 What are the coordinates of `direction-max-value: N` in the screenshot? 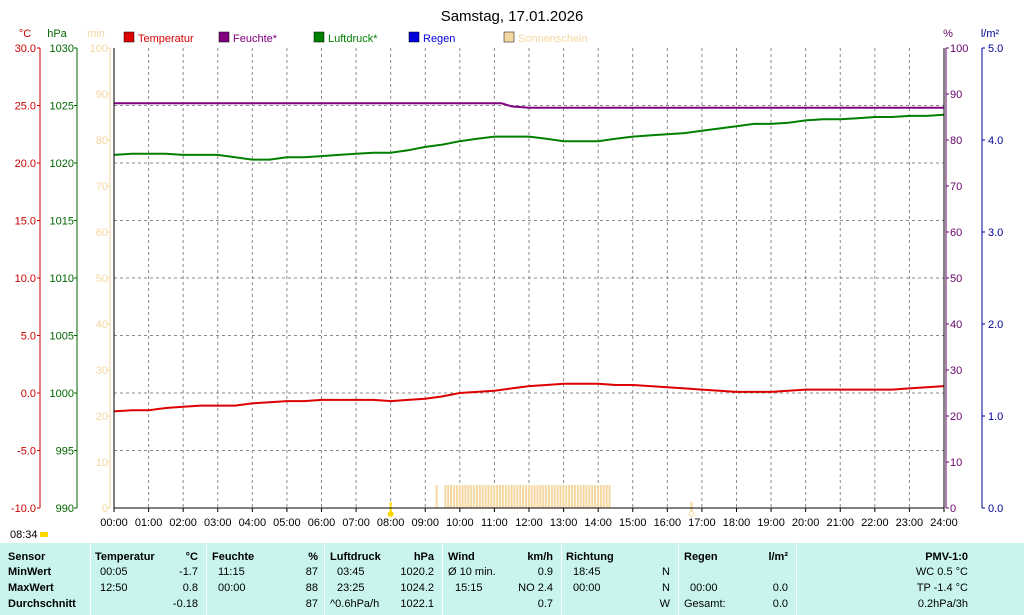 It's located at (666, 588).